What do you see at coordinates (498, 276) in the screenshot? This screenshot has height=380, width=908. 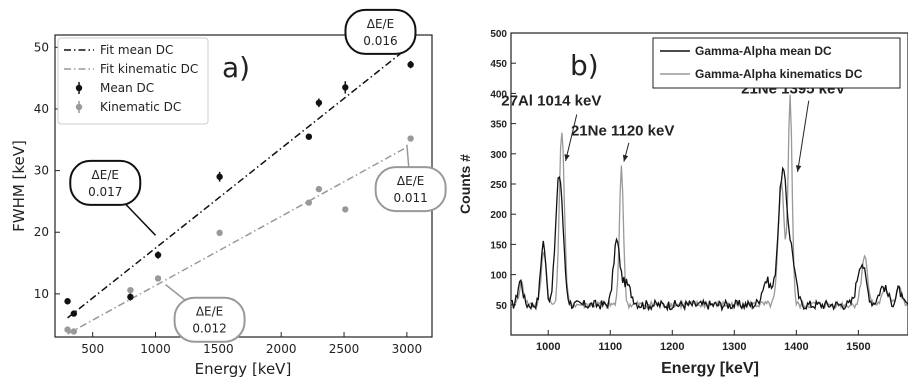 I see `panel-b-y-tick-label: 100` at bounding box center [498, 276].